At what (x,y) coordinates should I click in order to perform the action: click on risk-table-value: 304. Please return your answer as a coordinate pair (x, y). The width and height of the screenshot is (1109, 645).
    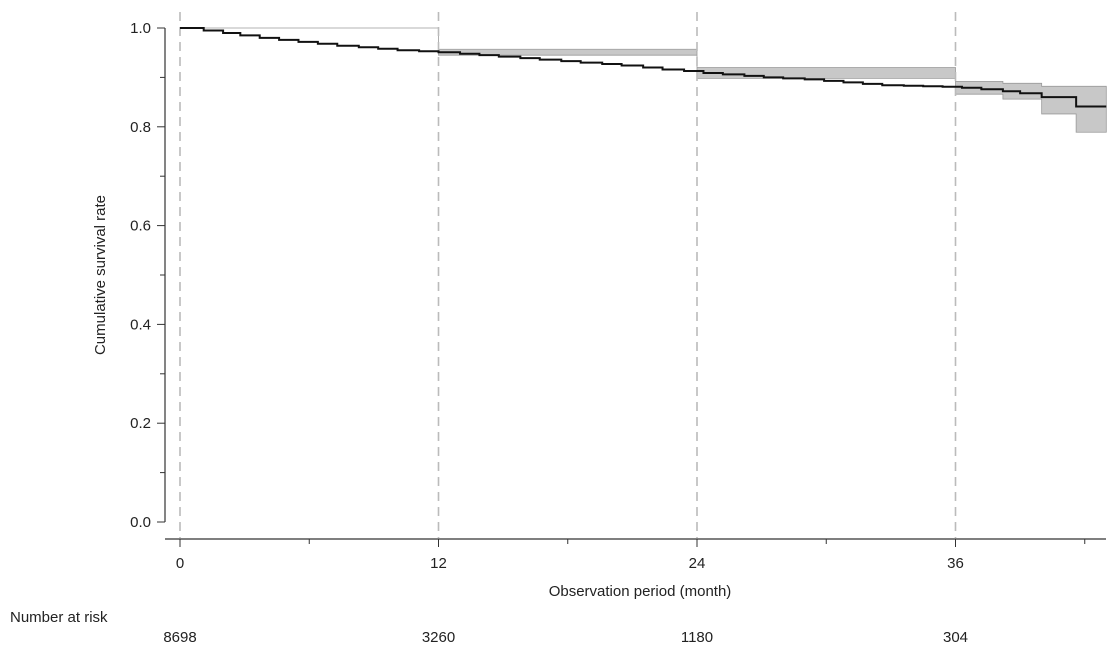
    Looking at the image, I should click on (955, 637).